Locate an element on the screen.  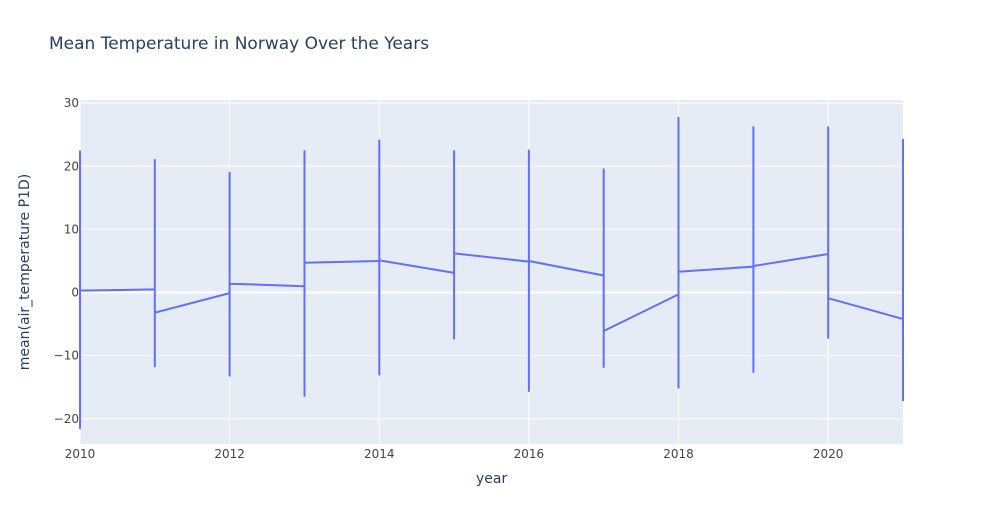
x-tick-label: 2016 is located at coordinates (529, 454).